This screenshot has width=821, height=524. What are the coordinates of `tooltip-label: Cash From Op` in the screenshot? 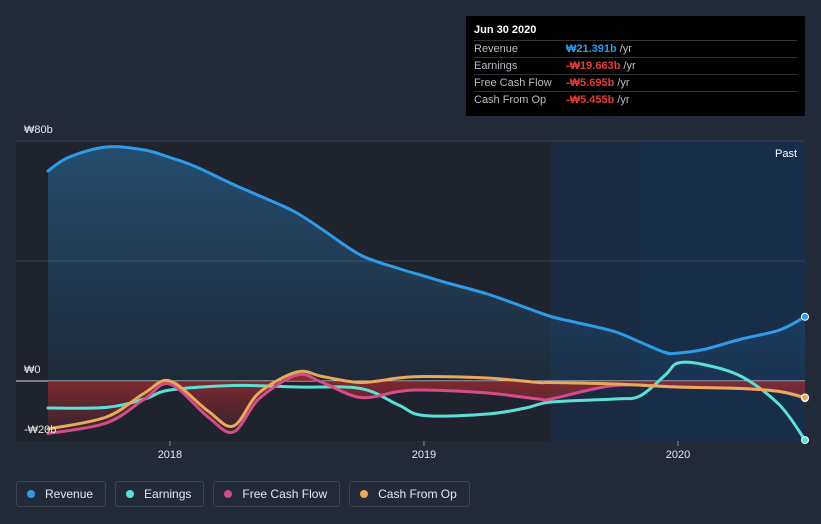 It's located at (510, 100).